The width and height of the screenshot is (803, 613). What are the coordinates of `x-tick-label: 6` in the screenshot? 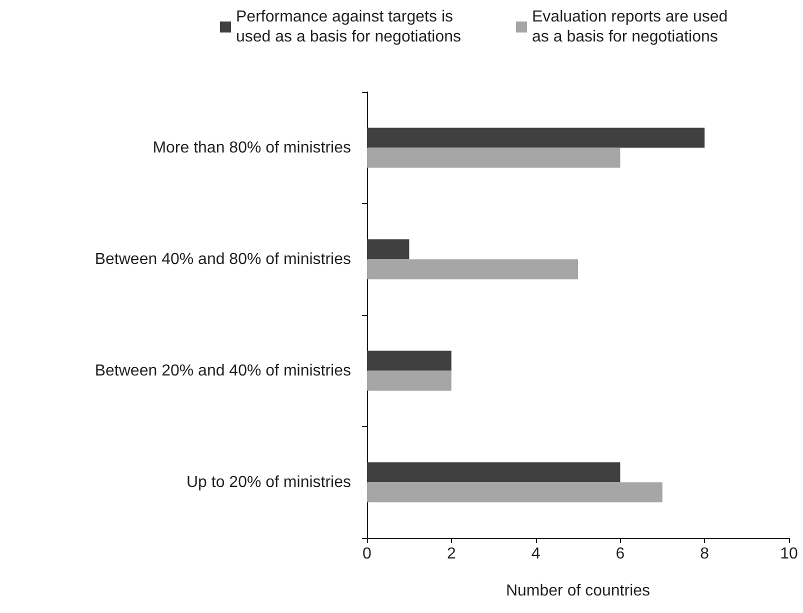 It's located at (620, 554).